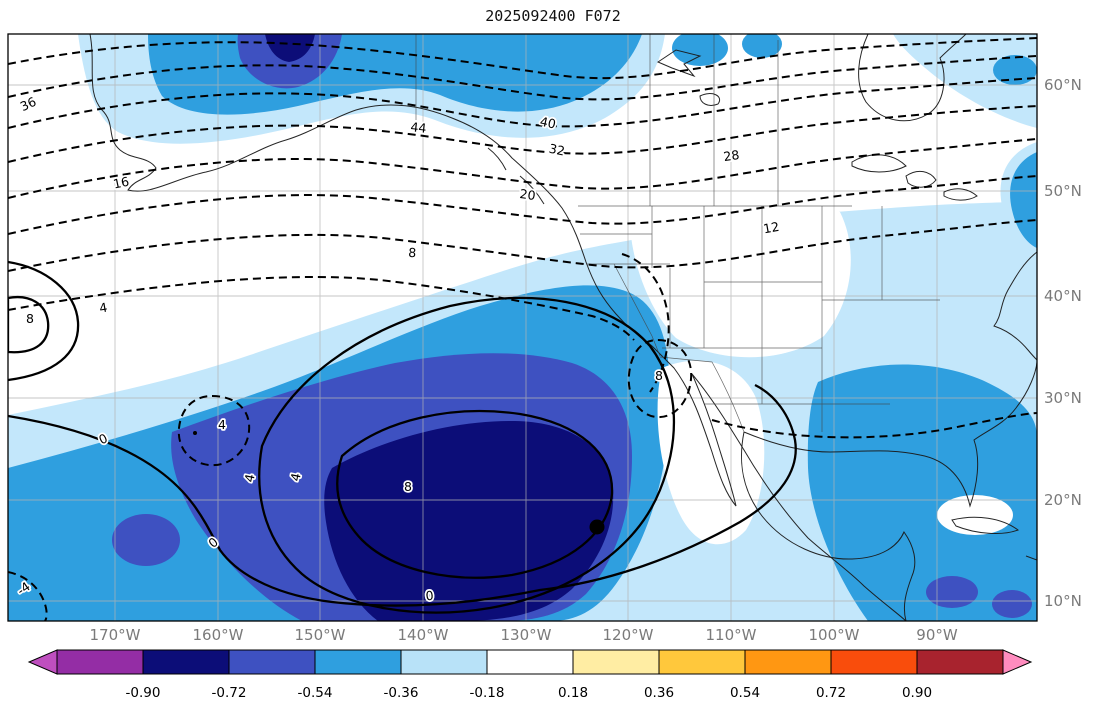 The width and height of the screenshot is (1105, 712). I want to click on lon-tick-label: 130°W, so click(526, 635).